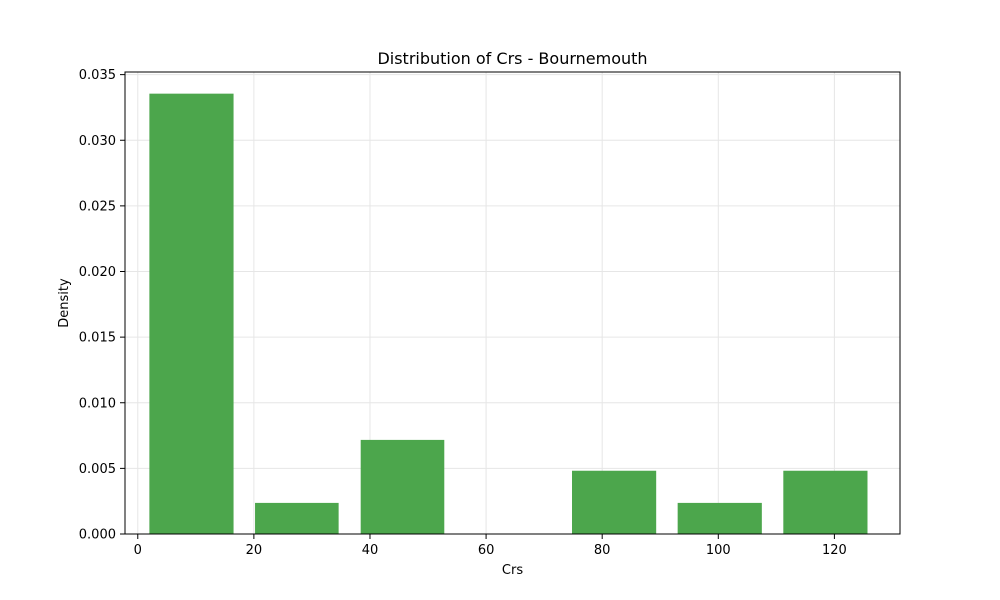 The width and height of the screenshot is (1000, 600). Describe the element at coordinates (64, 303) in the screenshot. I see `y-axis-label: Density` at that location.